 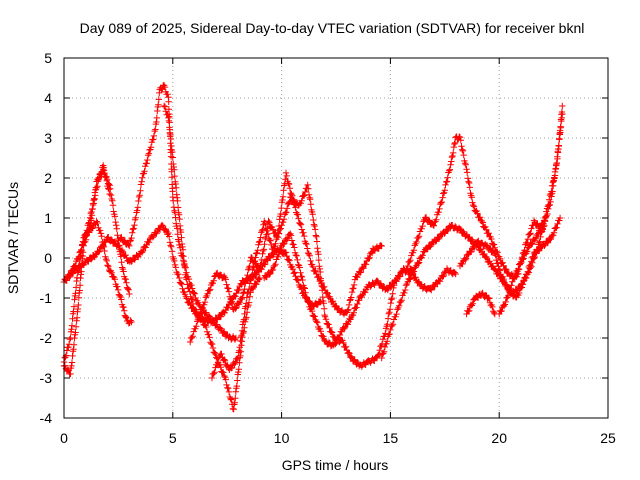 What do you see at coordinates (48, 98) in the screenshot?
I see `y-tick-label: 4` at bounding box center [48, 98].